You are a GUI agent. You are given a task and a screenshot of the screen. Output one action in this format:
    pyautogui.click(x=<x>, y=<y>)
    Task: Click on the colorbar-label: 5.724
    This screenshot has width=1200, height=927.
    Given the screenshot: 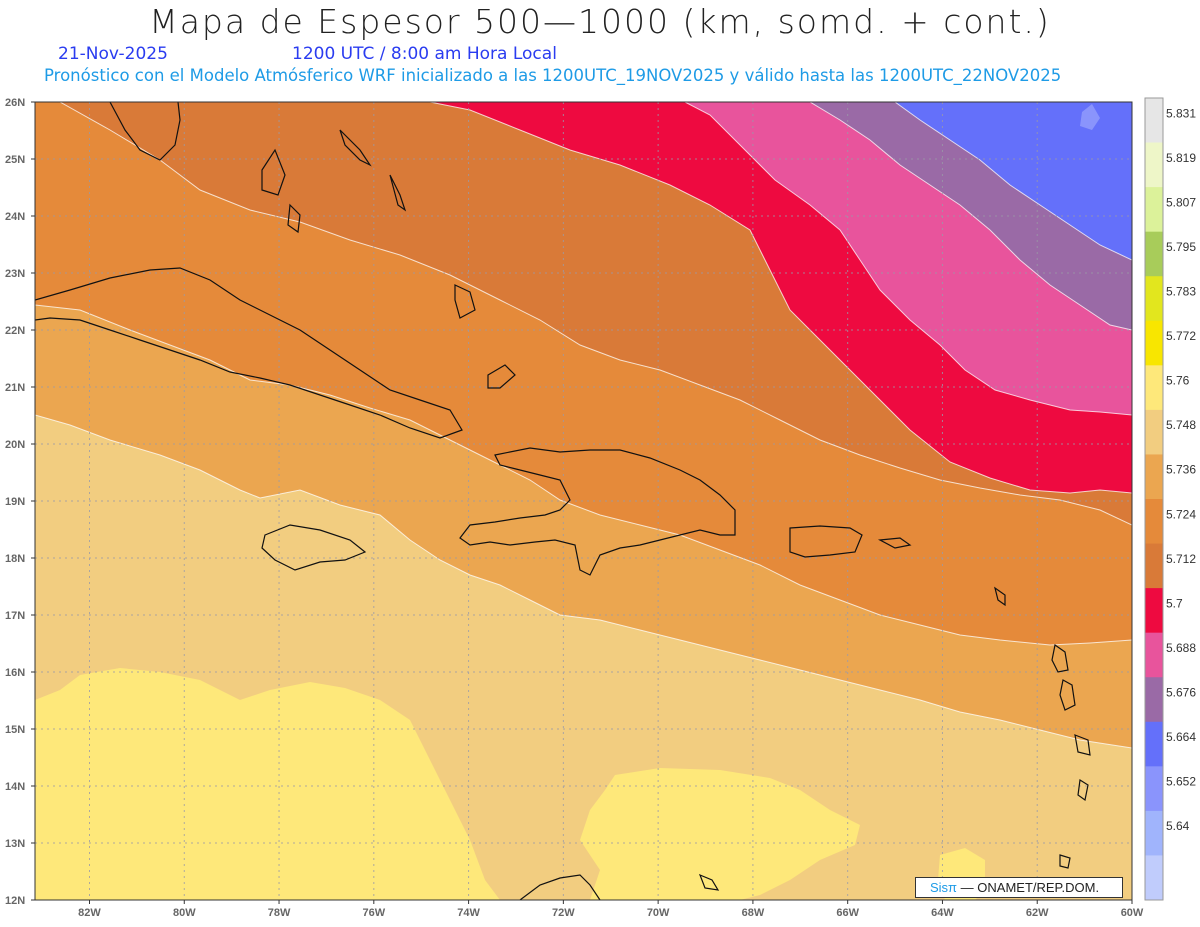 What is the action you would take?
    pyautogui.click(x=1181, y=514)
    